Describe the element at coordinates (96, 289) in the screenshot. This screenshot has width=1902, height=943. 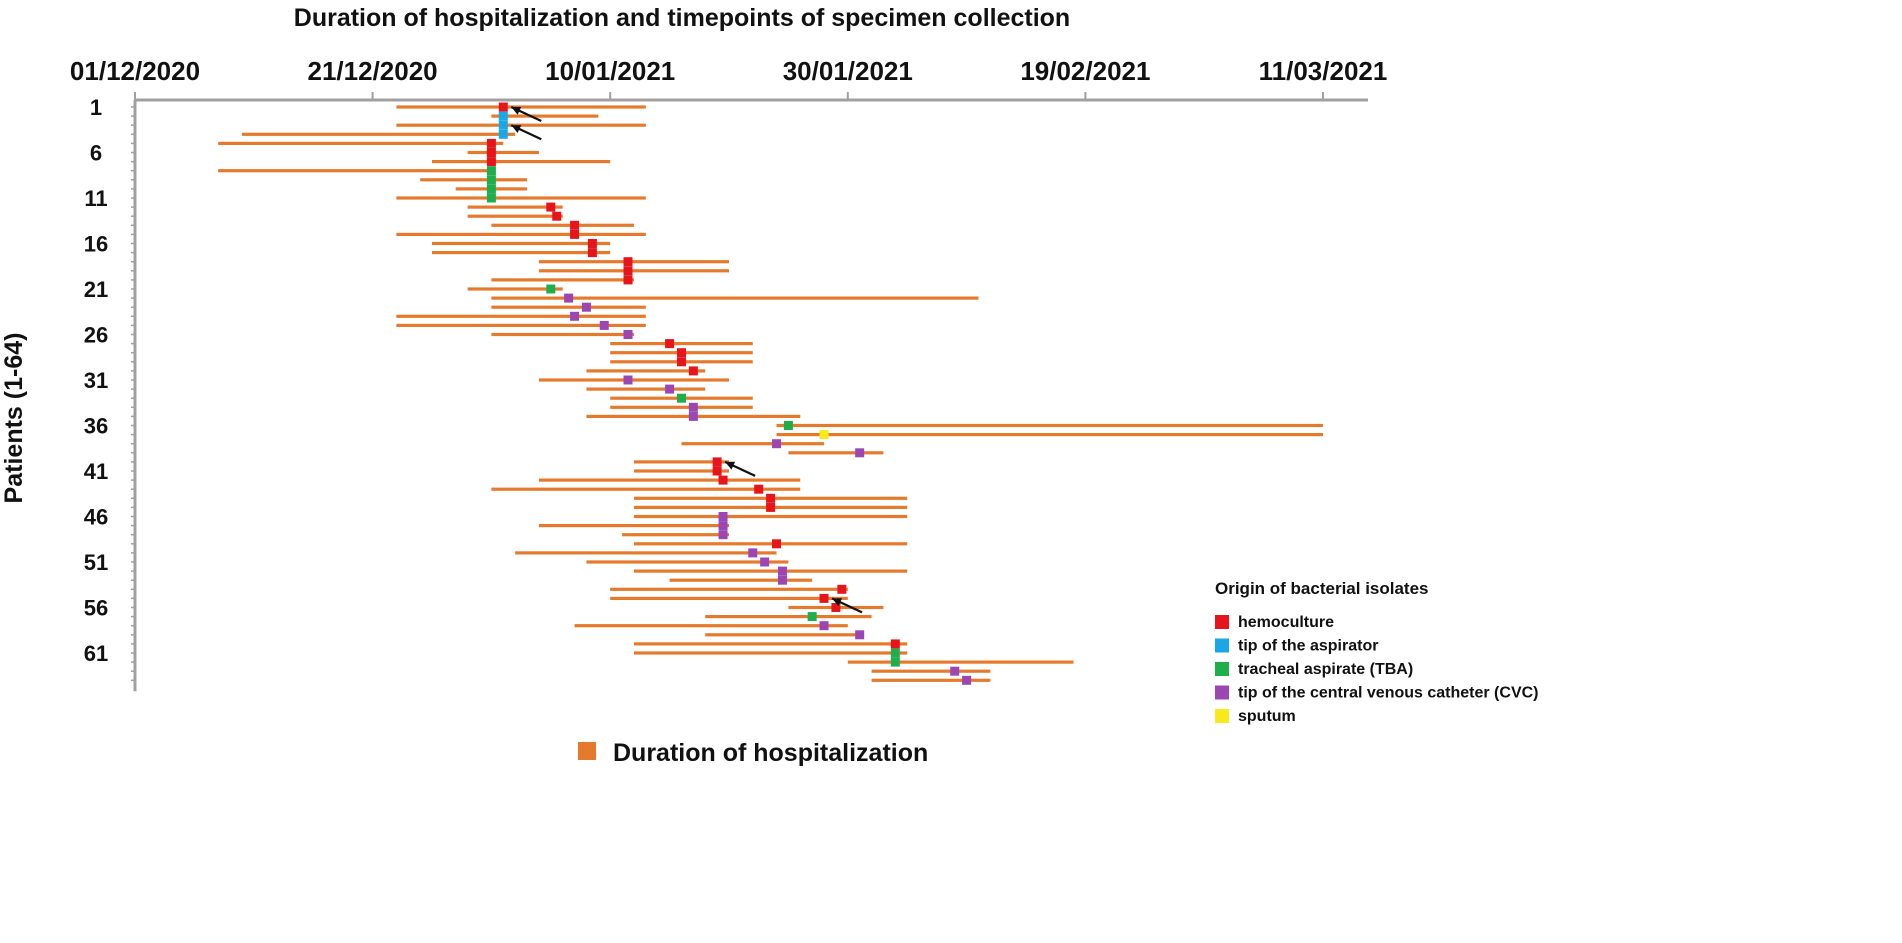
I see `y-tick-label-4: 21` at that location.